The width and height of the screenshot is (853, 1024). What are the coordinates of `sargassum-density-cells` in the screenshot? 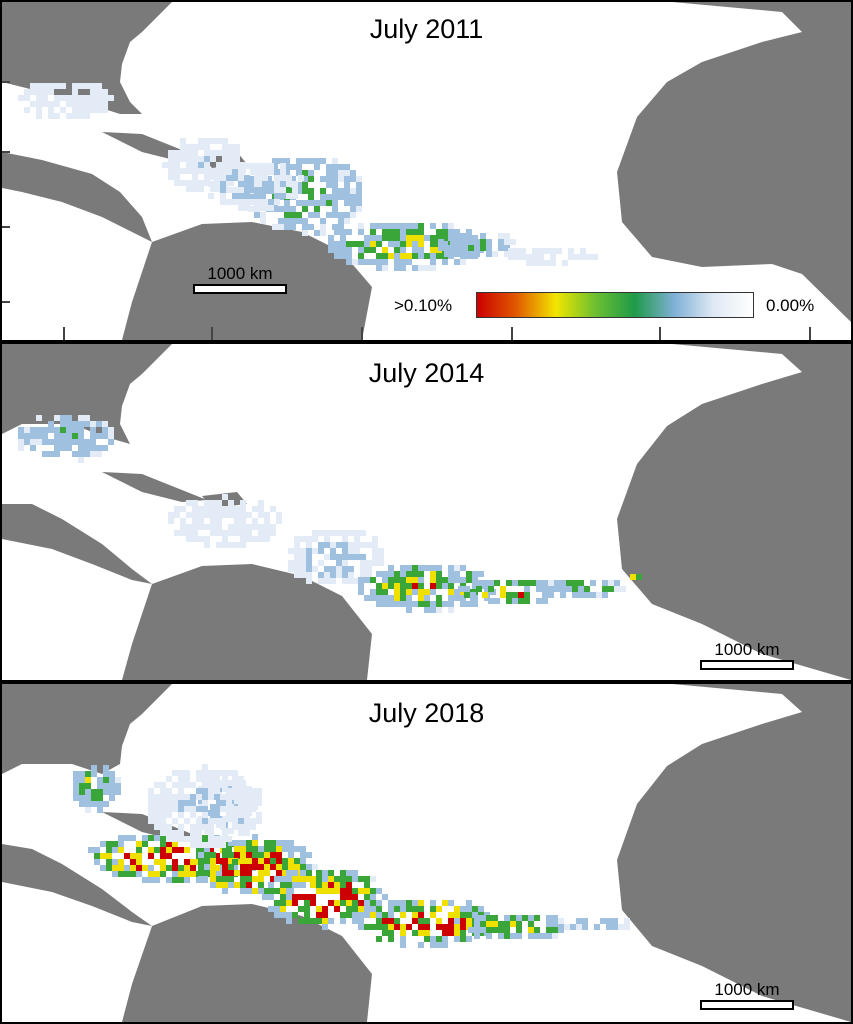 It's located at (351, 856).